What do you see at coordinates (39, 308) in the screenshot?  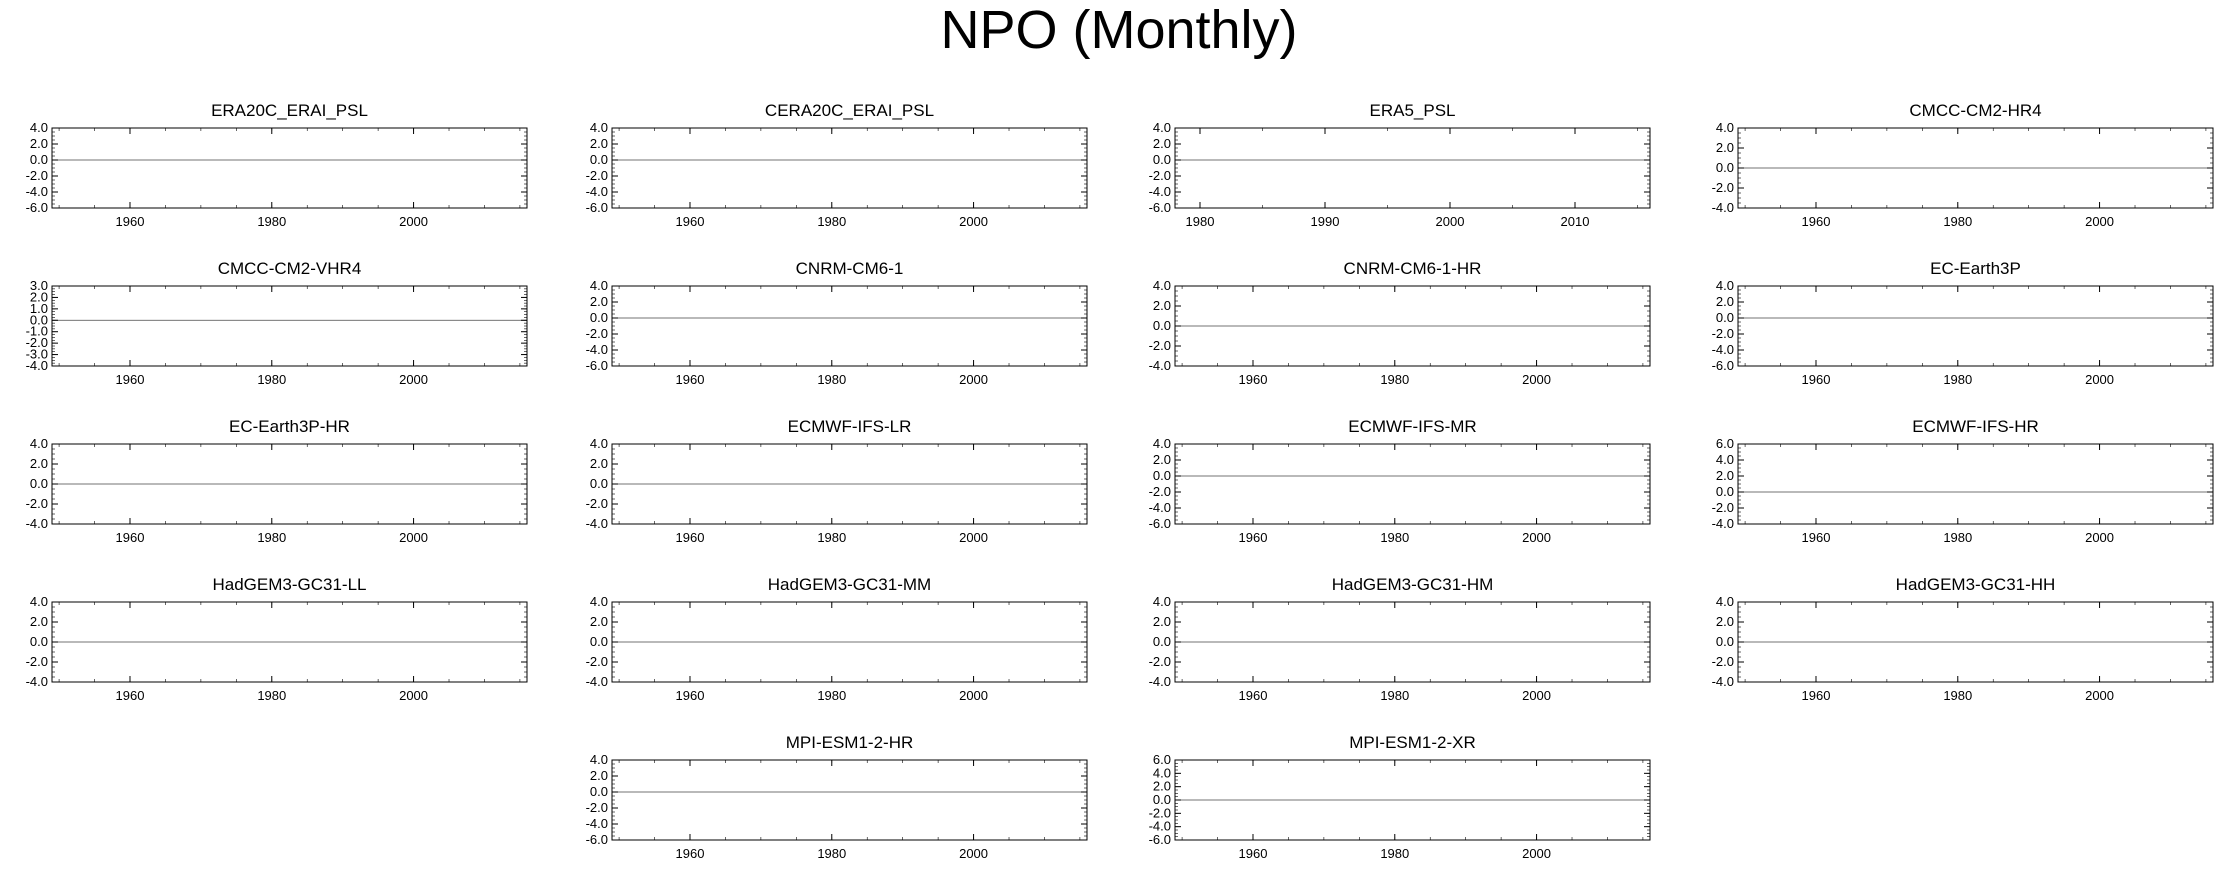 I see `y-tick-label: 1.0` at bounding box center [39, 308].